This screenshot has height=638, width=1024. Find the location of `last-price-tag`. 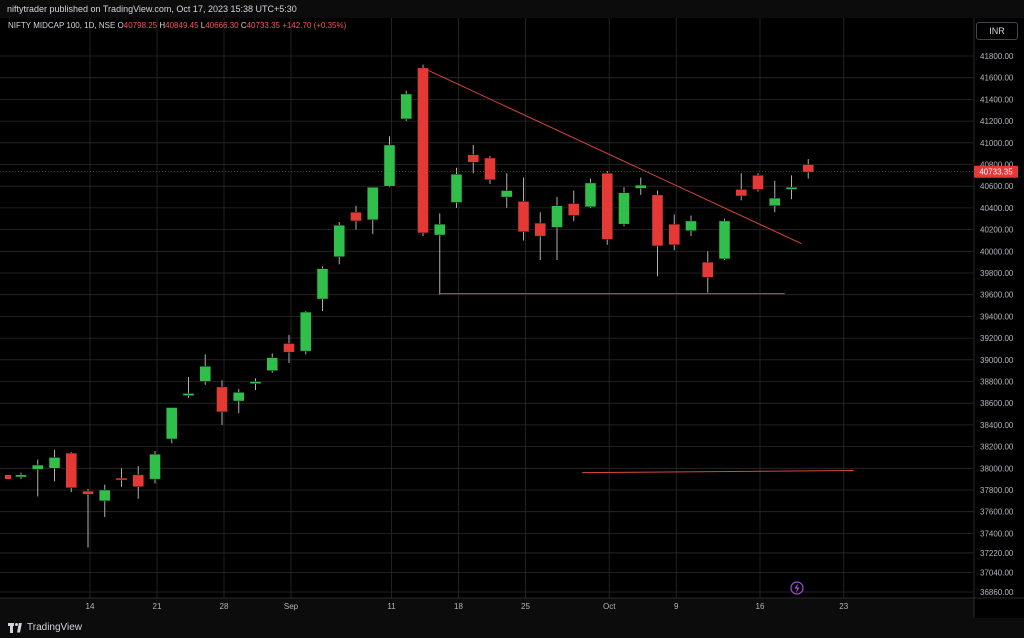

last-price-tag is located at coordinates (996, 171).